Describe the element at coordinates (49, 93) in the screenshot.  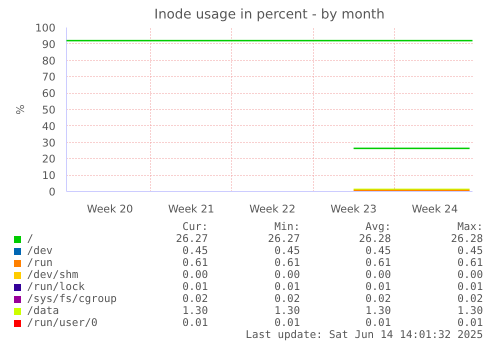
I see `y-tick-label: 60` at that location.